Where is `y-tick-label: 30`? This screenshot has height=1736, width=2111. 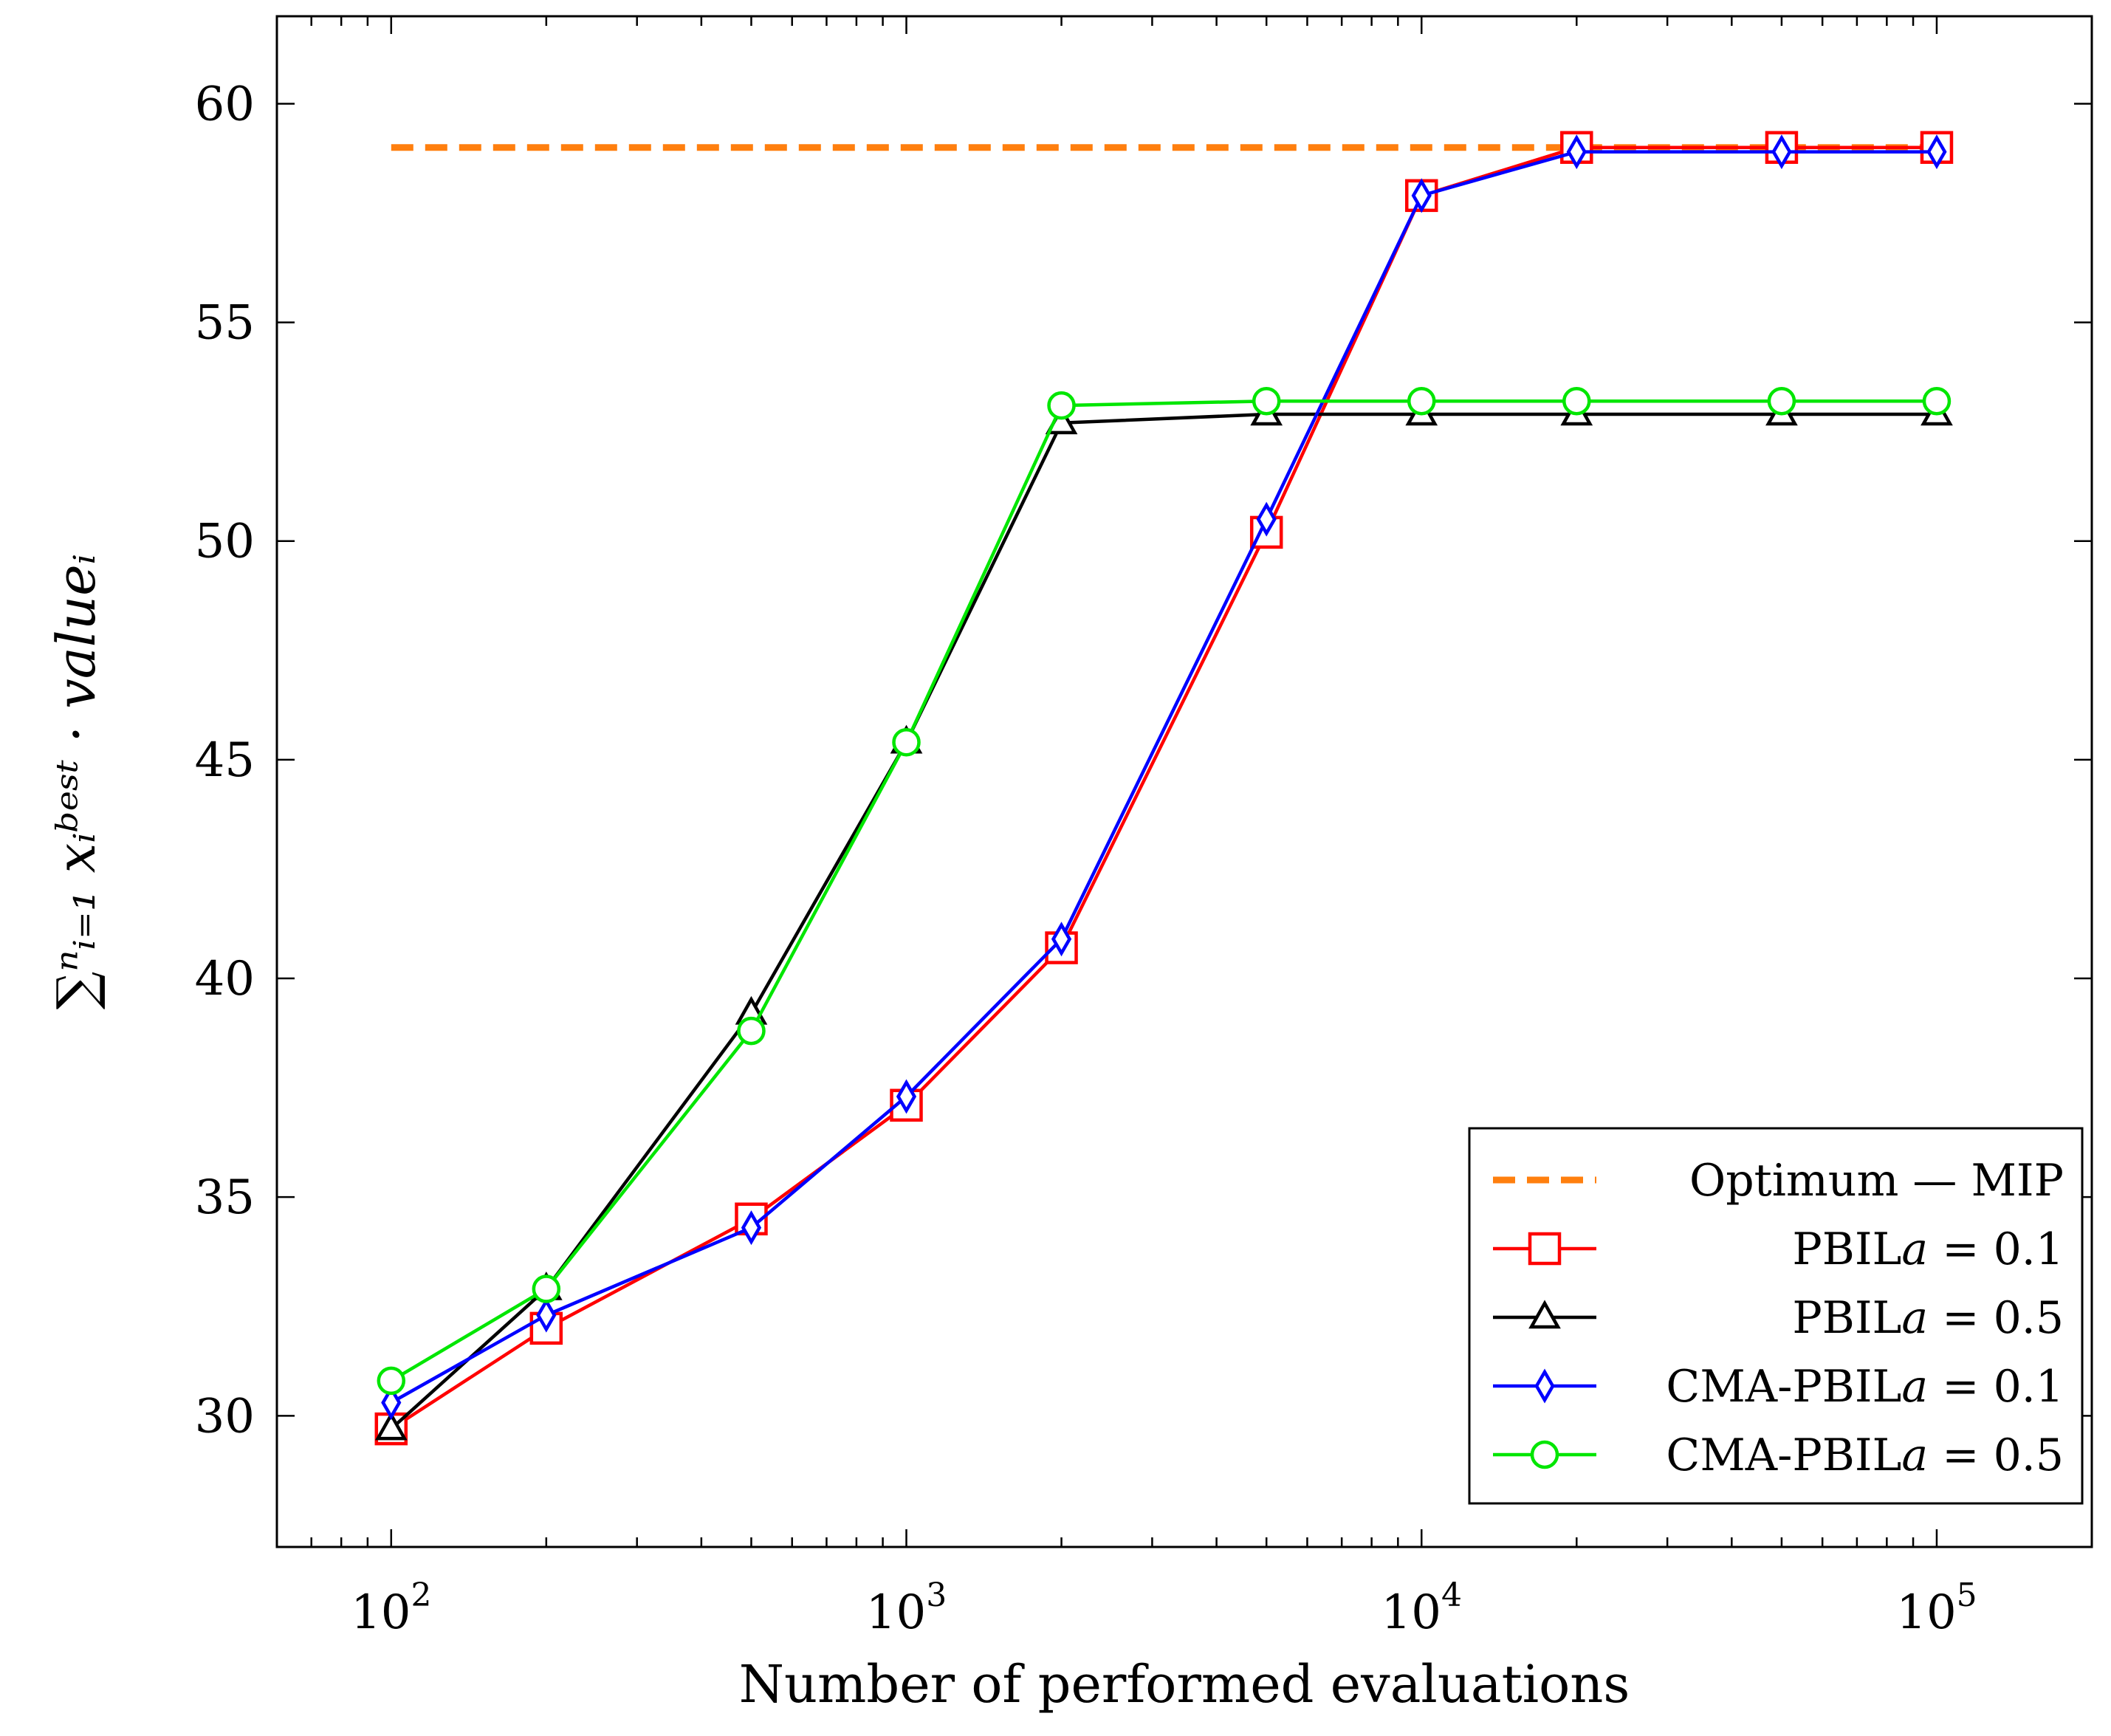
y-tick-label: 30 is located at coordinates (225, 1416).